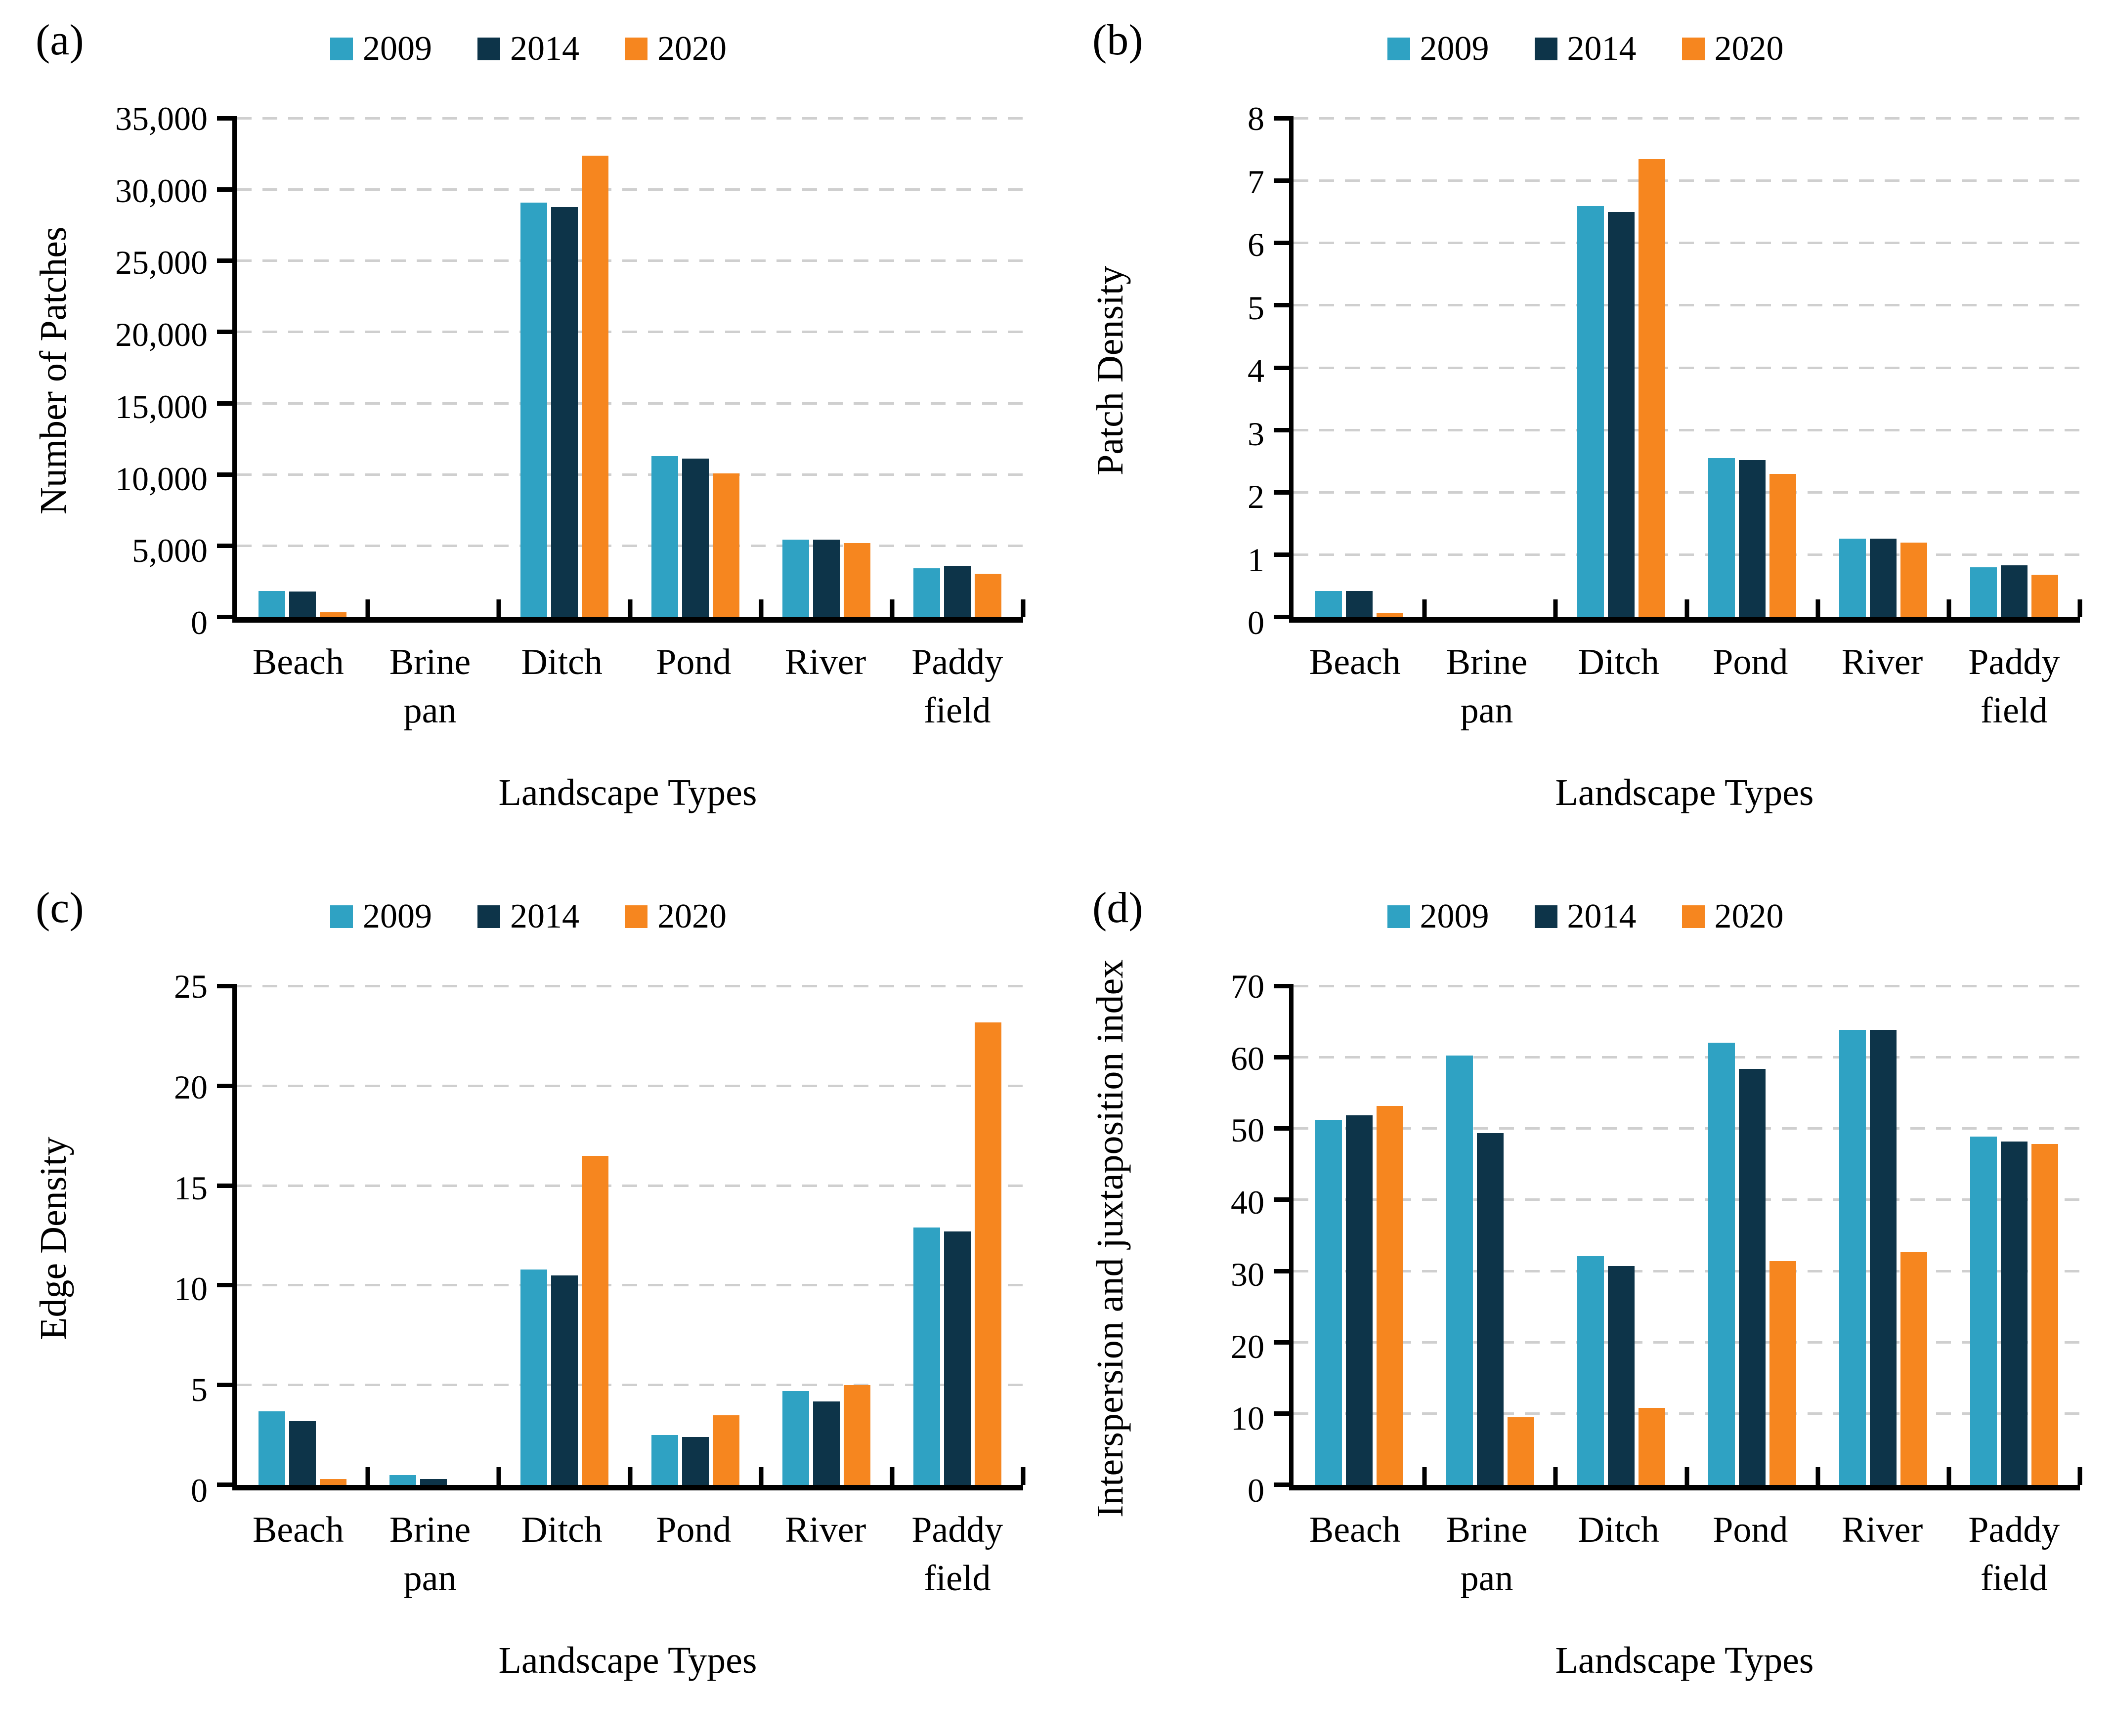  What do you see at coordinates (533, 1377) in the screenshot?
I see `bar-2009-ditch` at bounding box center [533, 1377].